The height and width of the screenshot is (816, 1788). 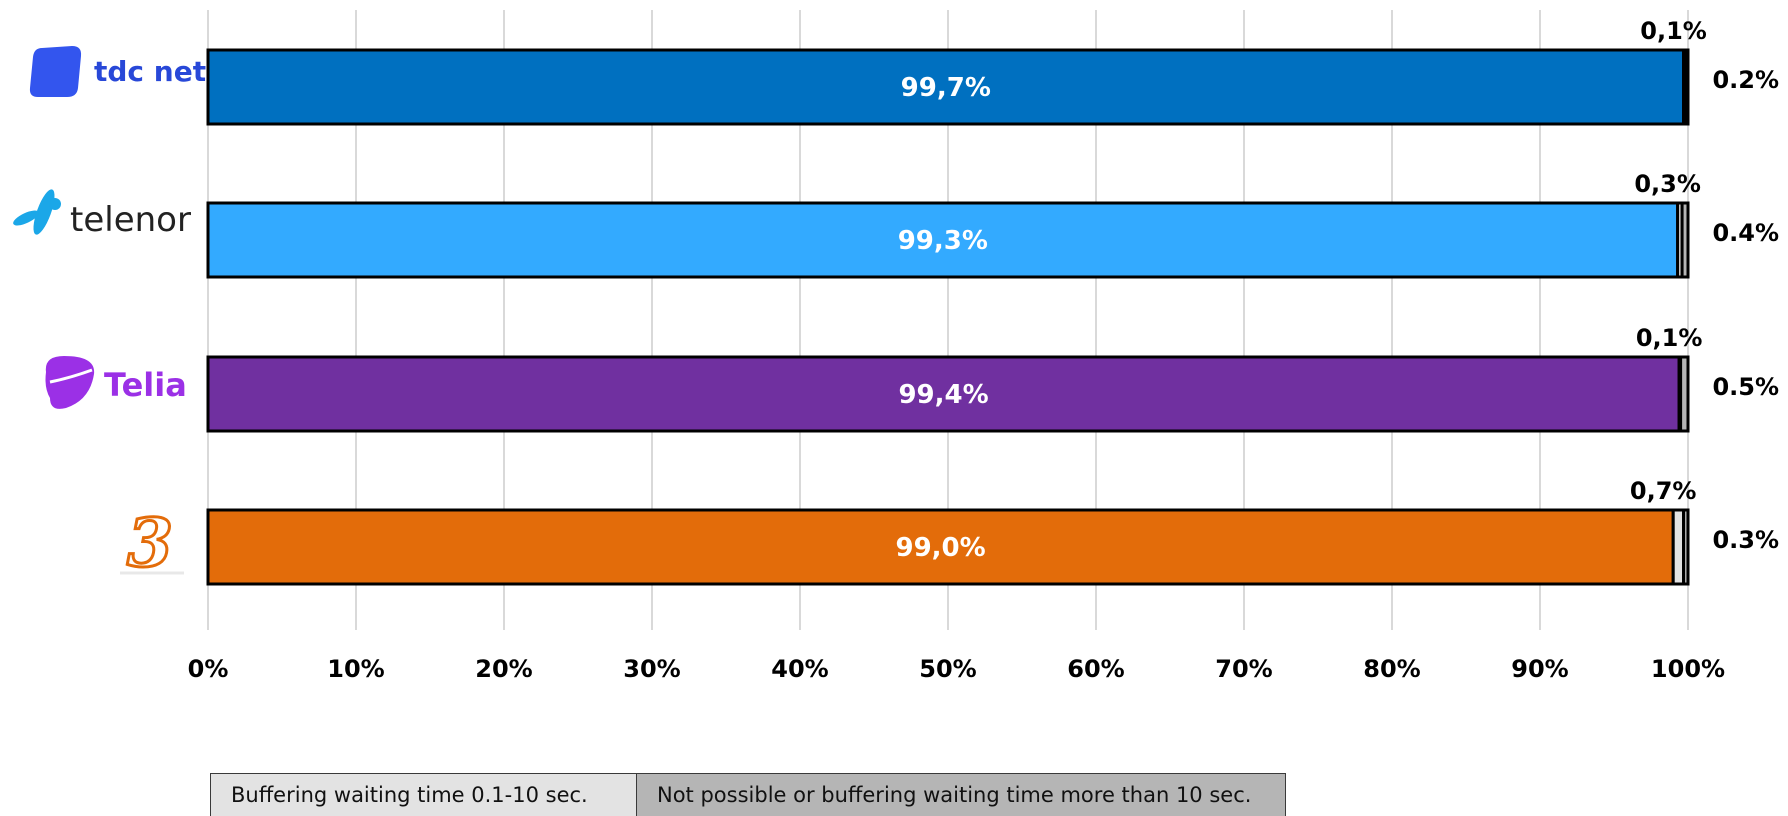 I want to click on bar-failure-label: 0.4%, so click(x=1745, y=233).